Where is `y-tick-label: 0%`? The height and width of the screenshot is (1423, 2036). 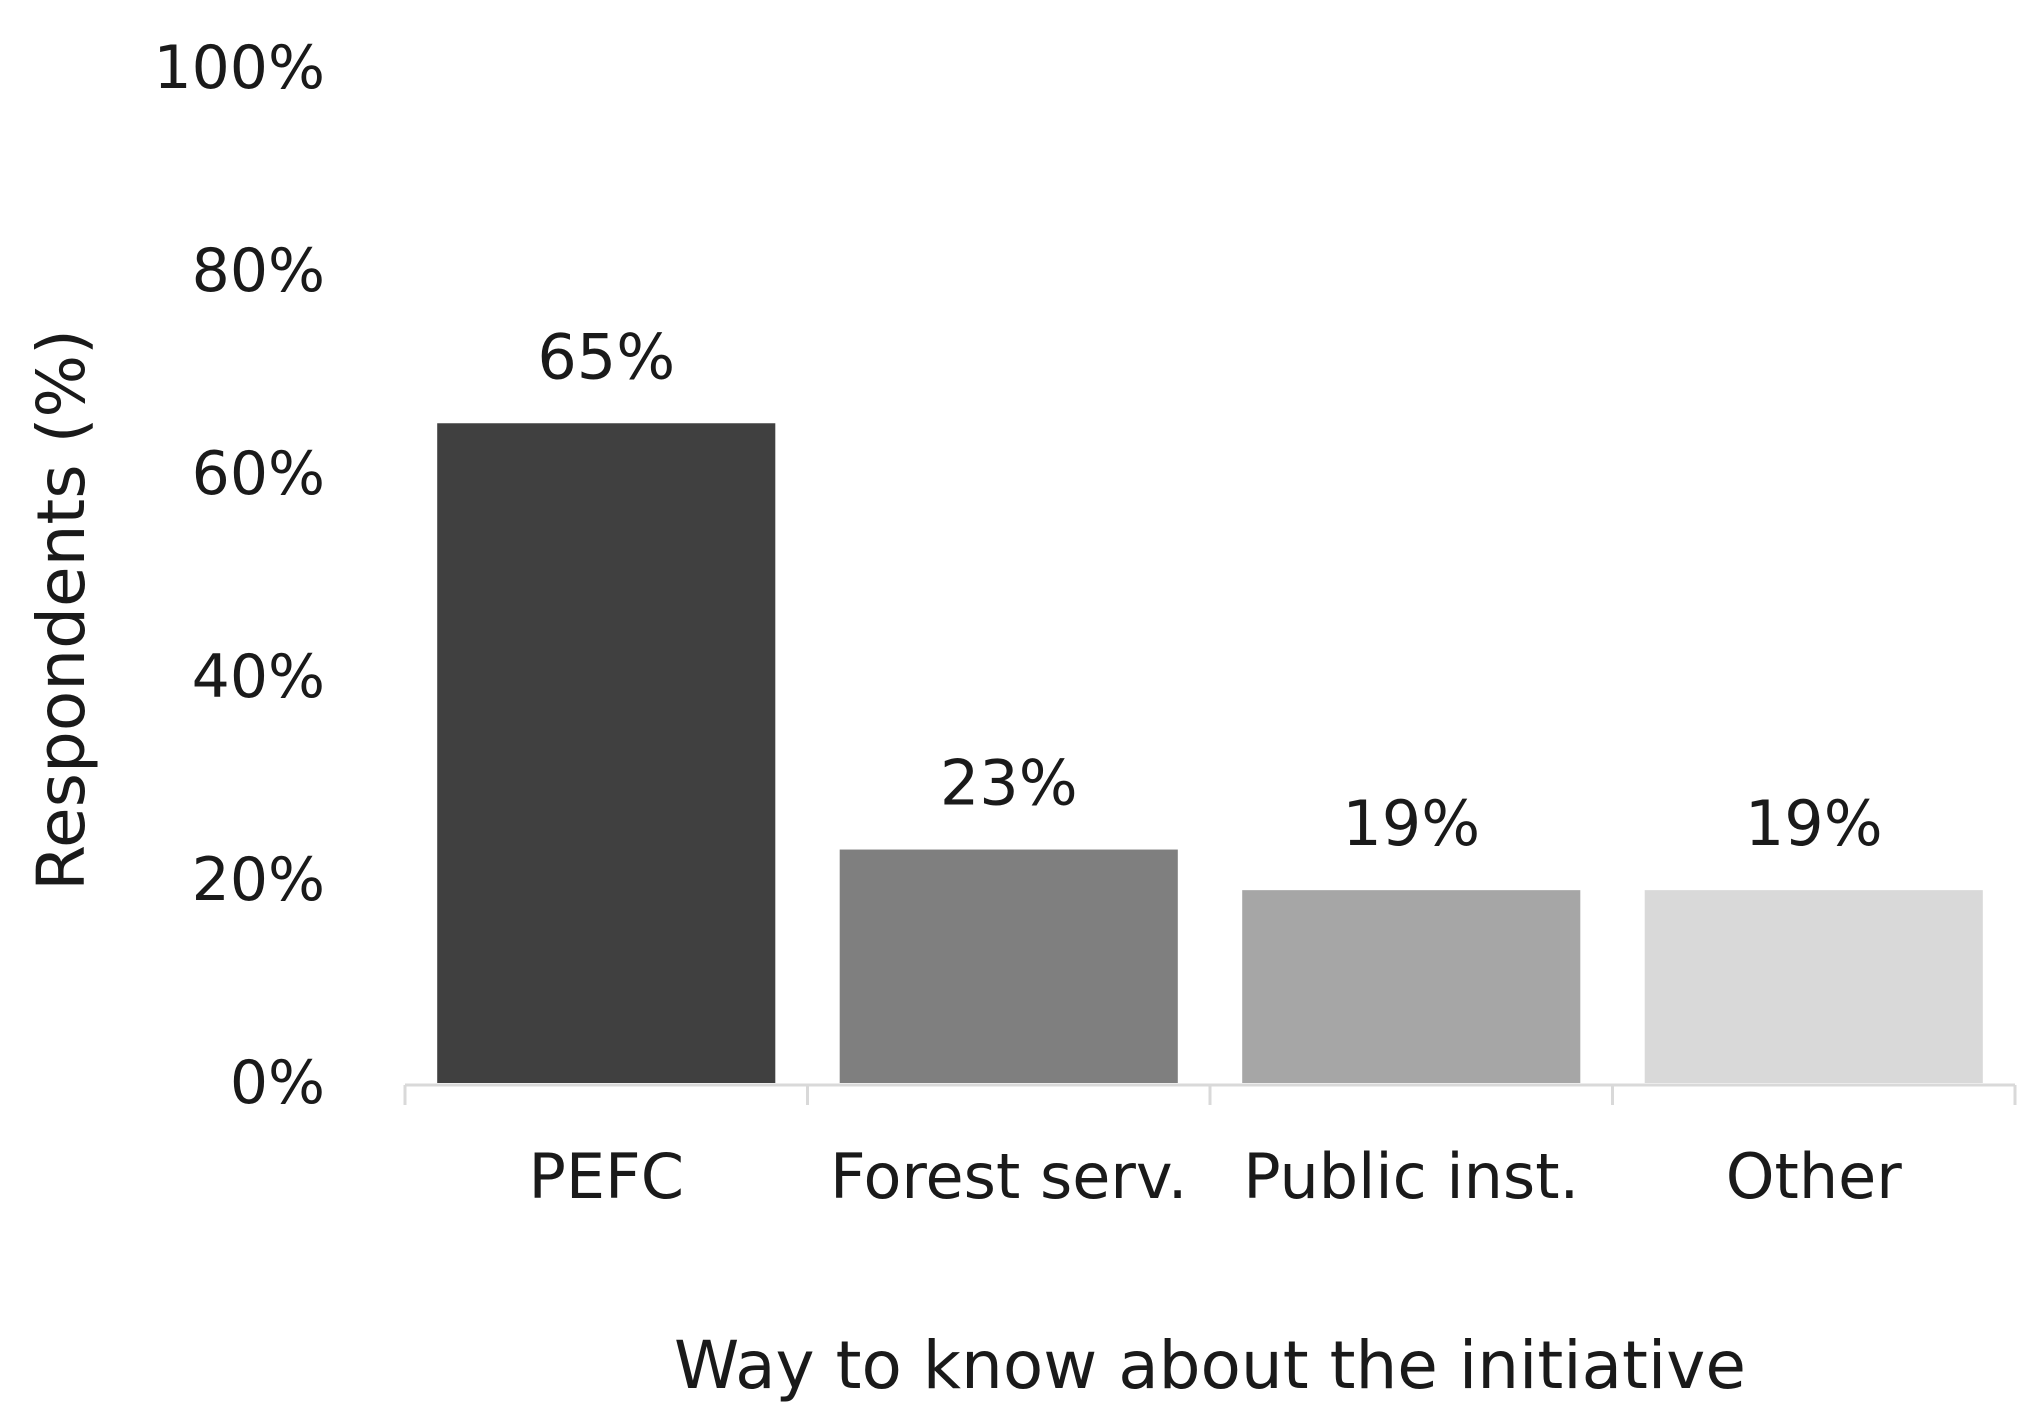 y-tick-label: 0% is located at coordinates (277, 1083).